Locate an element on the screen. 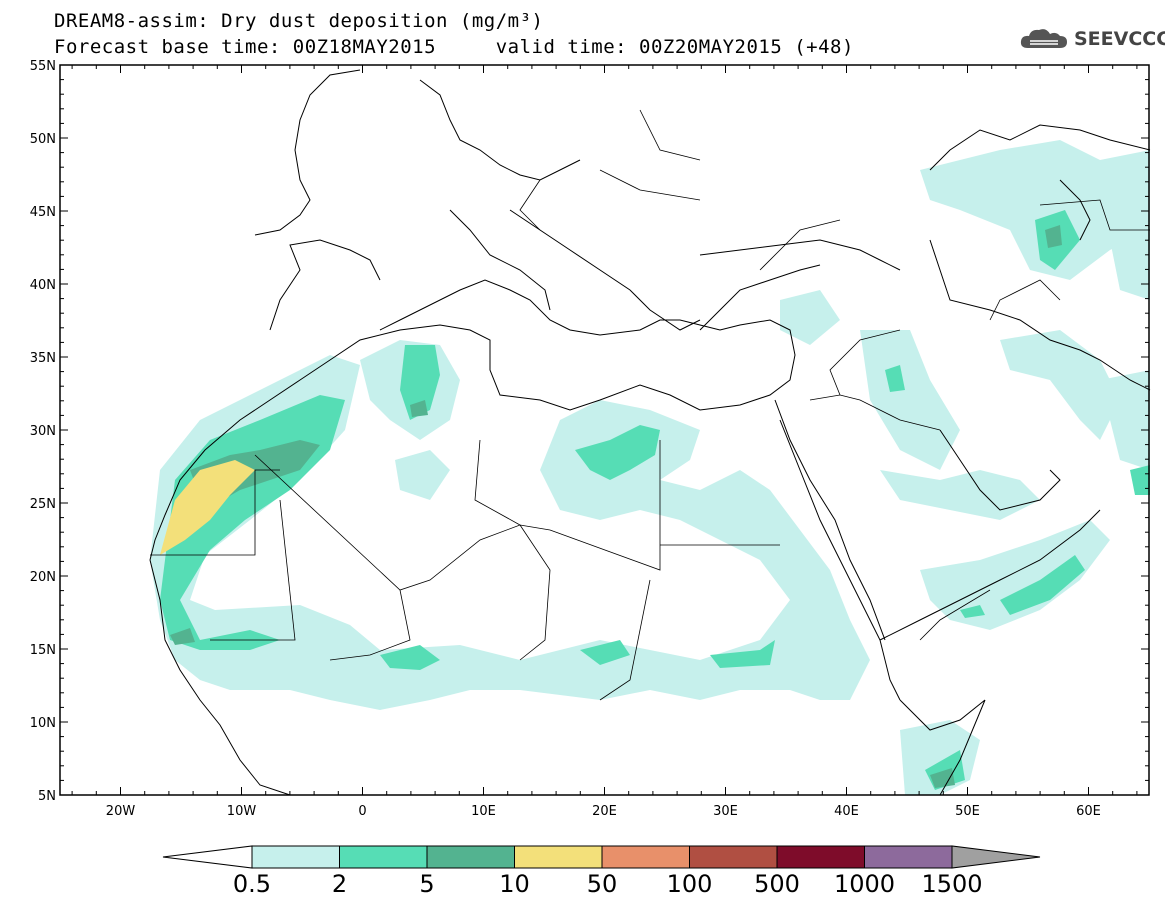 This screenshot has height=907, width=1165. latitude-label: 45N is located at coordinates (43, 212).